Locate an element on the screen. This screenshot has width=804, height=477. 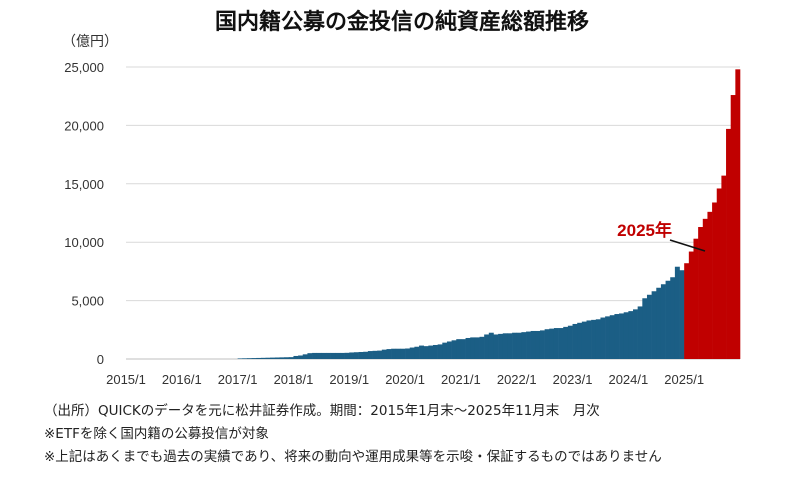
x-tick-label: 2022/1 is located at coordinates (517, 379).